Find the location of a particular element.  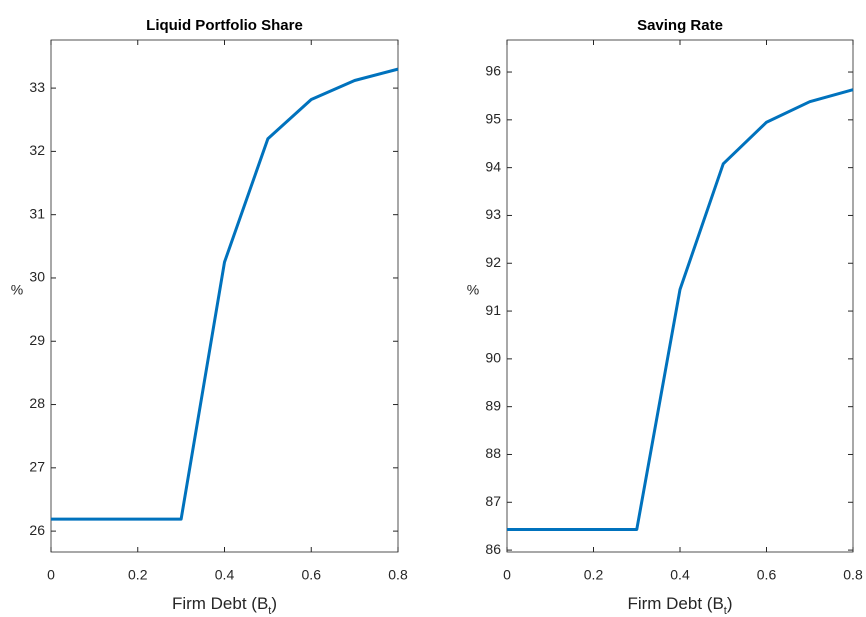

y-tick-label: 95 is located at coordinates (493, 119).